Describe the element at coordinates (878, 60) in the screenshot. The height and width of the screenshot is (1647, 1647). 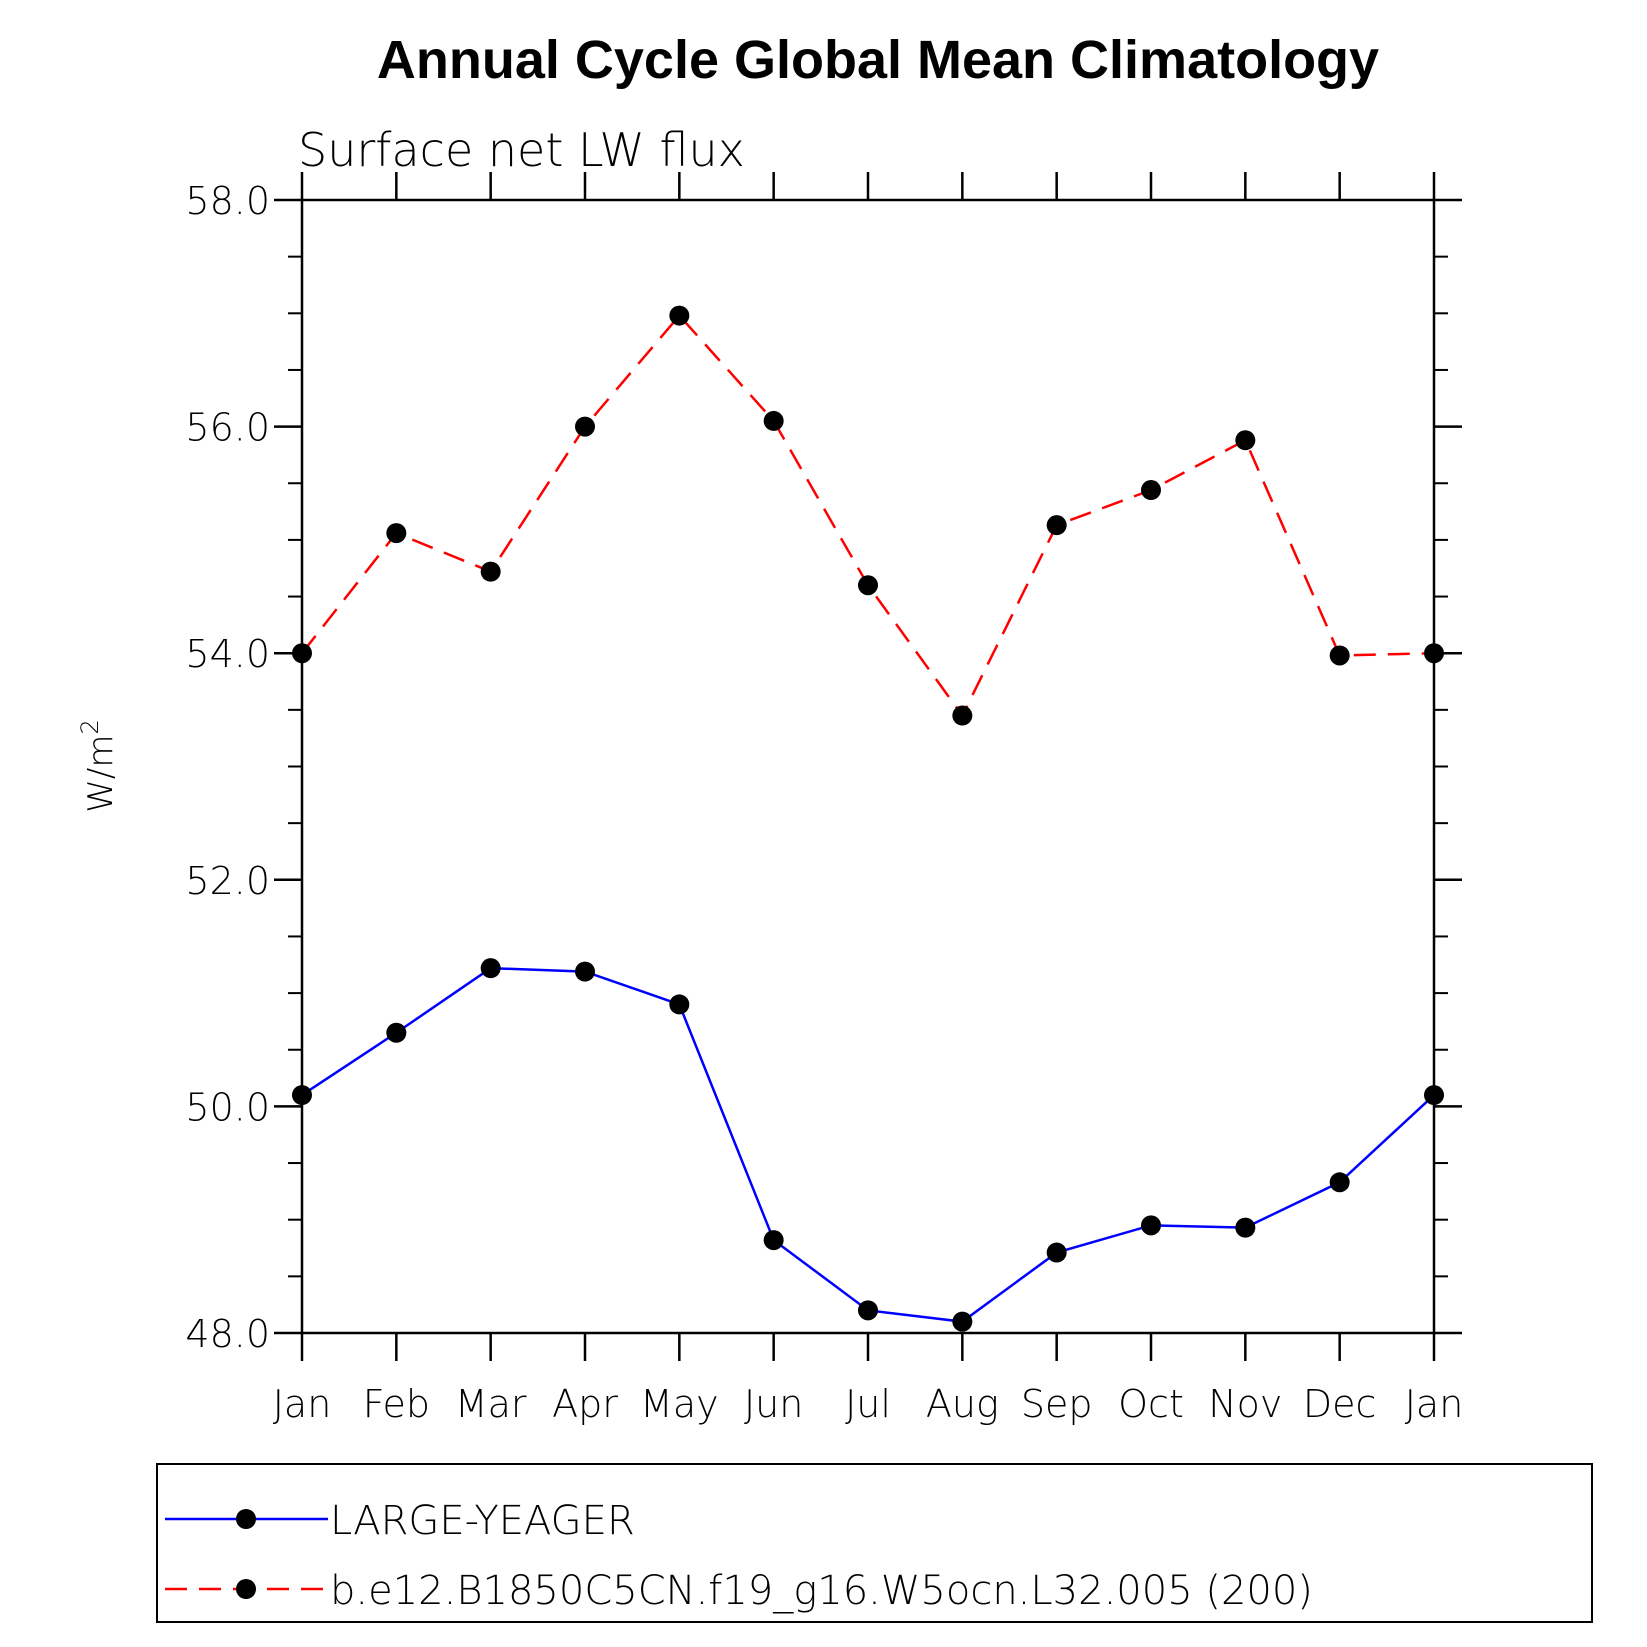
I see `chart-title: Annual Cycle Global Mean Climatology` at that location.